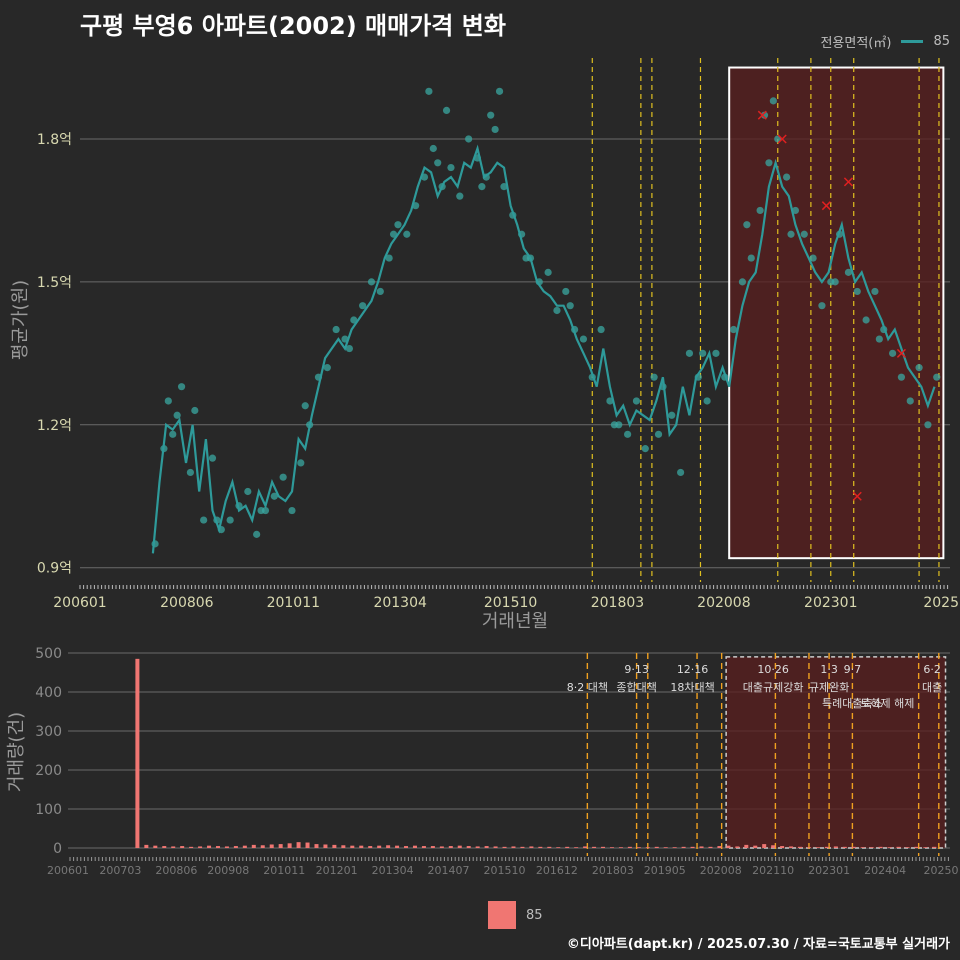 The height and width of the screenshot is (960, 960). What do you see at coordinates (941, 41) in the screenshot?
I see `legend-top-item: 85` at bounding box center [941, 41].